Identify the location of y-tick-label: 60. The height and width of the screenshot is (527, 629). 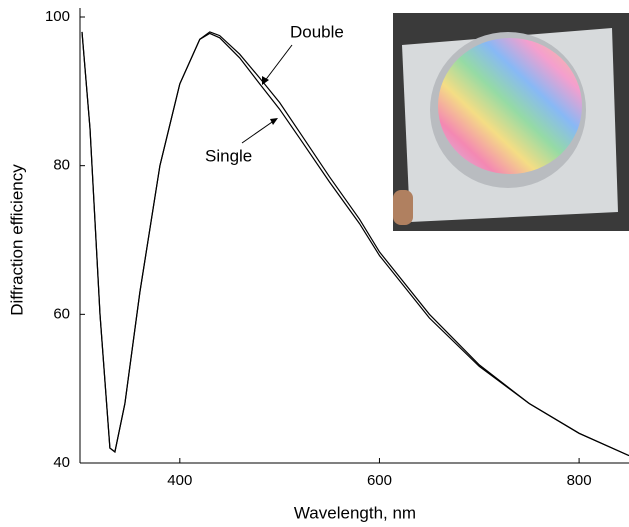
(61, 313).